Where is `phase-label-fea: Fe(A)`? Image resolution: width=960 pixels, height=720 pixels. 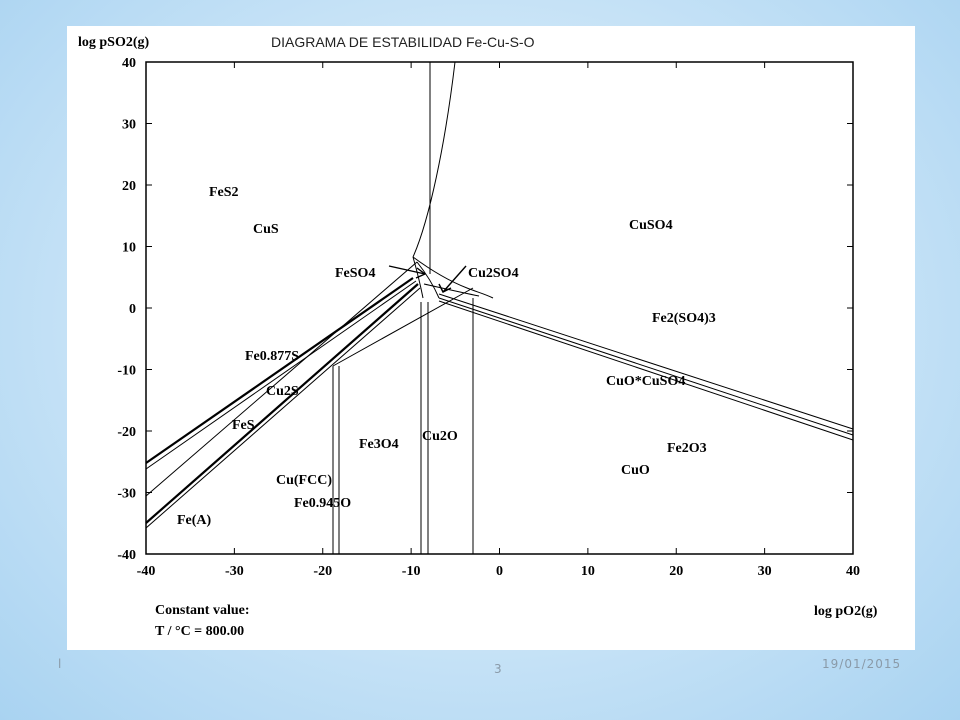
phase-label-fea: Fe(A) is located at coordinates (194, 520).